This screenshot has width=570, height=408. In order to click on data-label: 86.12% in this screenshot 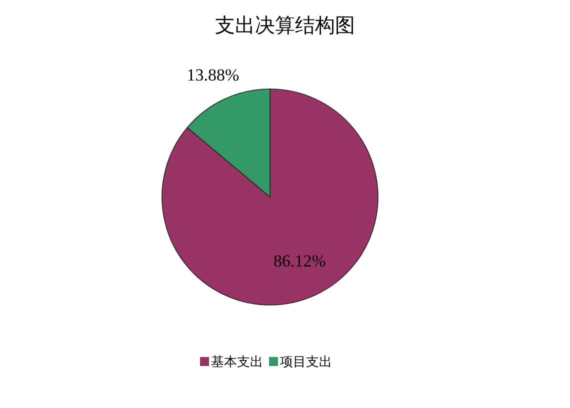, I will do `click(299, 261)`.